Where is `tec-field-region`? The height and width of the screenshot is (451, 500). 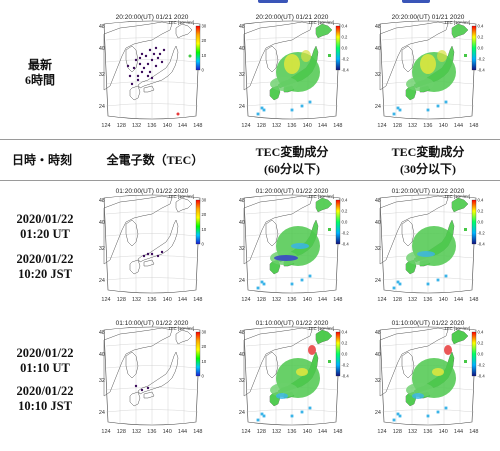 tec-field-region is located at coordinates (284, 84).